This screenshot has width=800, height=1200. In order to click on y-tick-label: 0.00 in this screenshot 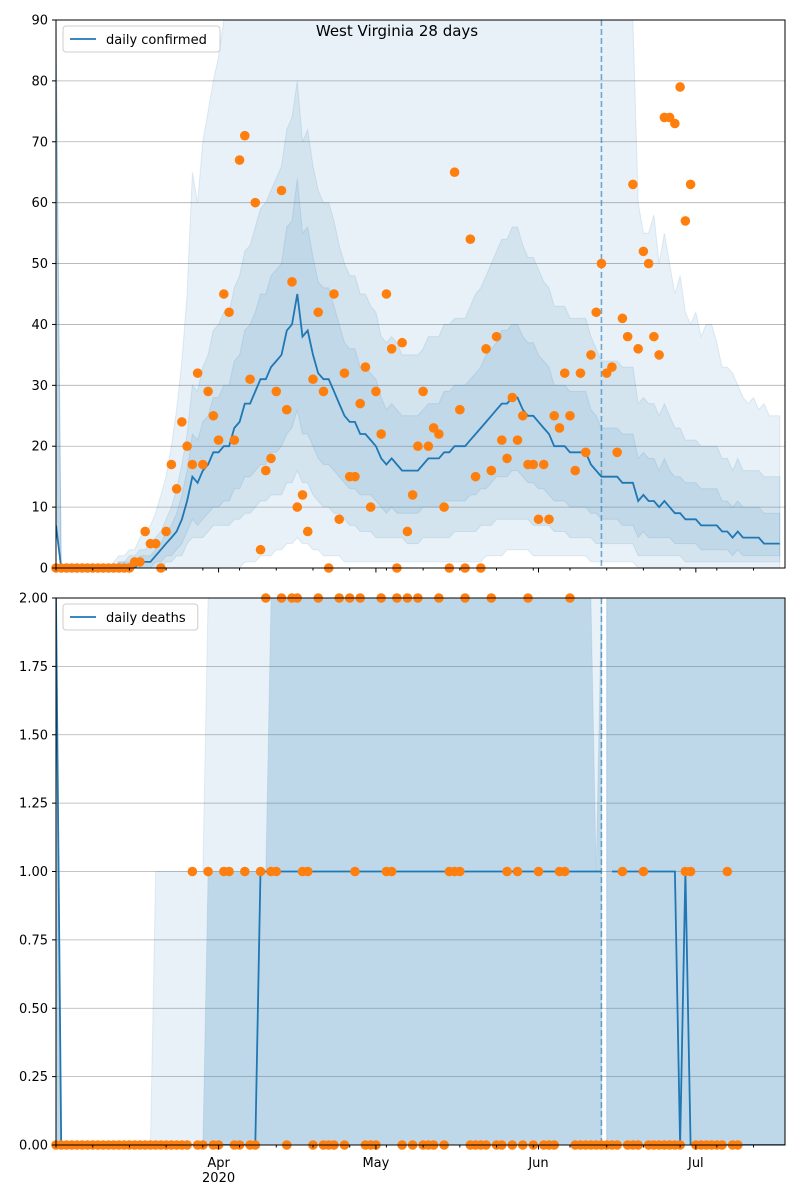, I will do `click(33, 1146)`.